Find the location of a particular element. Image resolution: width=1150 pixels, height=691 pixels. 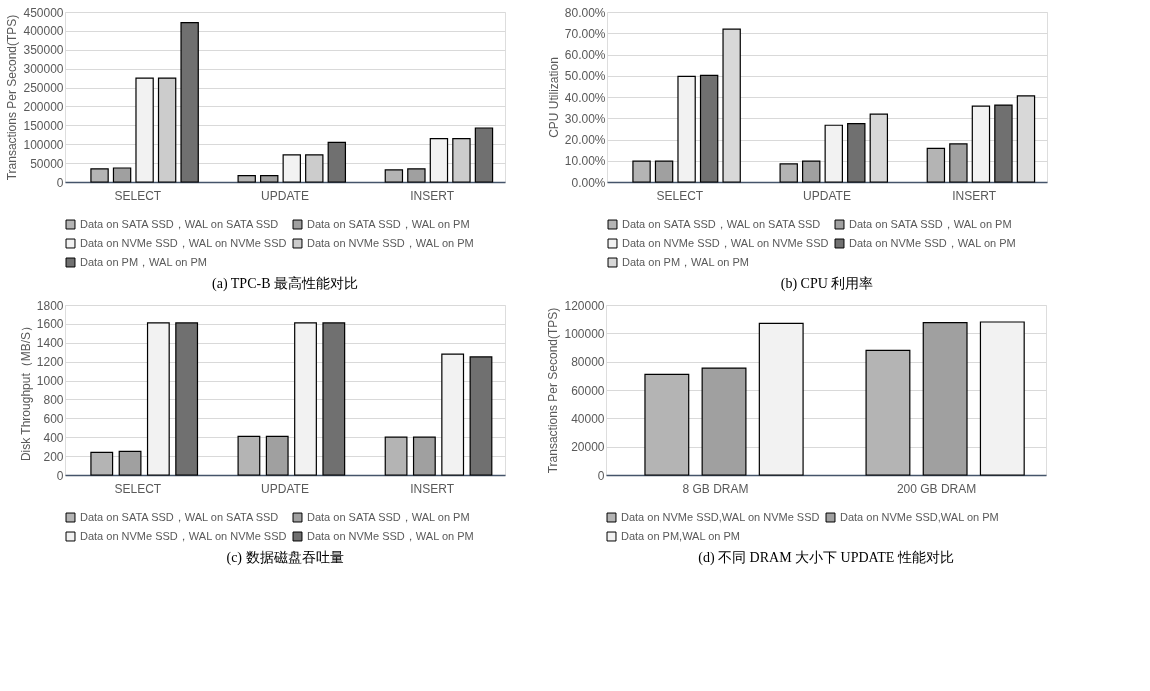

y-tick-label: 20000 is located at coordinates (588, 447).